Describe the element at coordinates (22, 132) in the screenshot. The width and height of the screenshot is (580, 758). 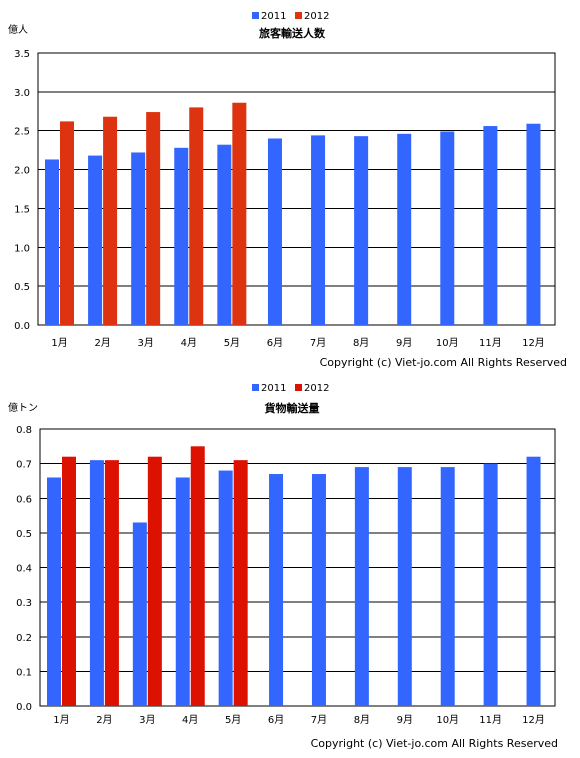
I see `y-tick-label: 2.5` at that location.